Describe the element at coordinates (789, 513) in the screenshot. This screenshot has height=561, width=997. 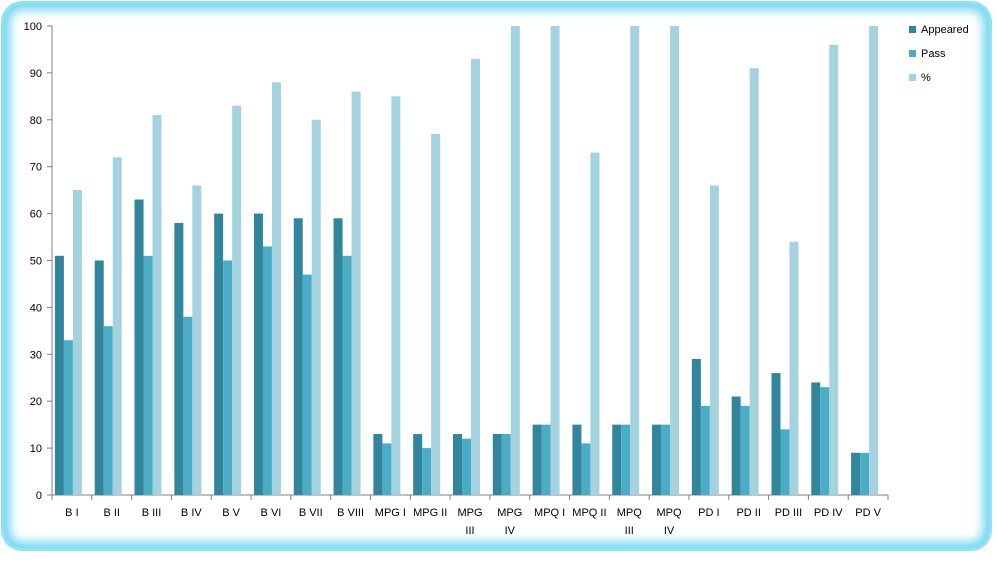
I see `x-tick-label: PD III` at that location.